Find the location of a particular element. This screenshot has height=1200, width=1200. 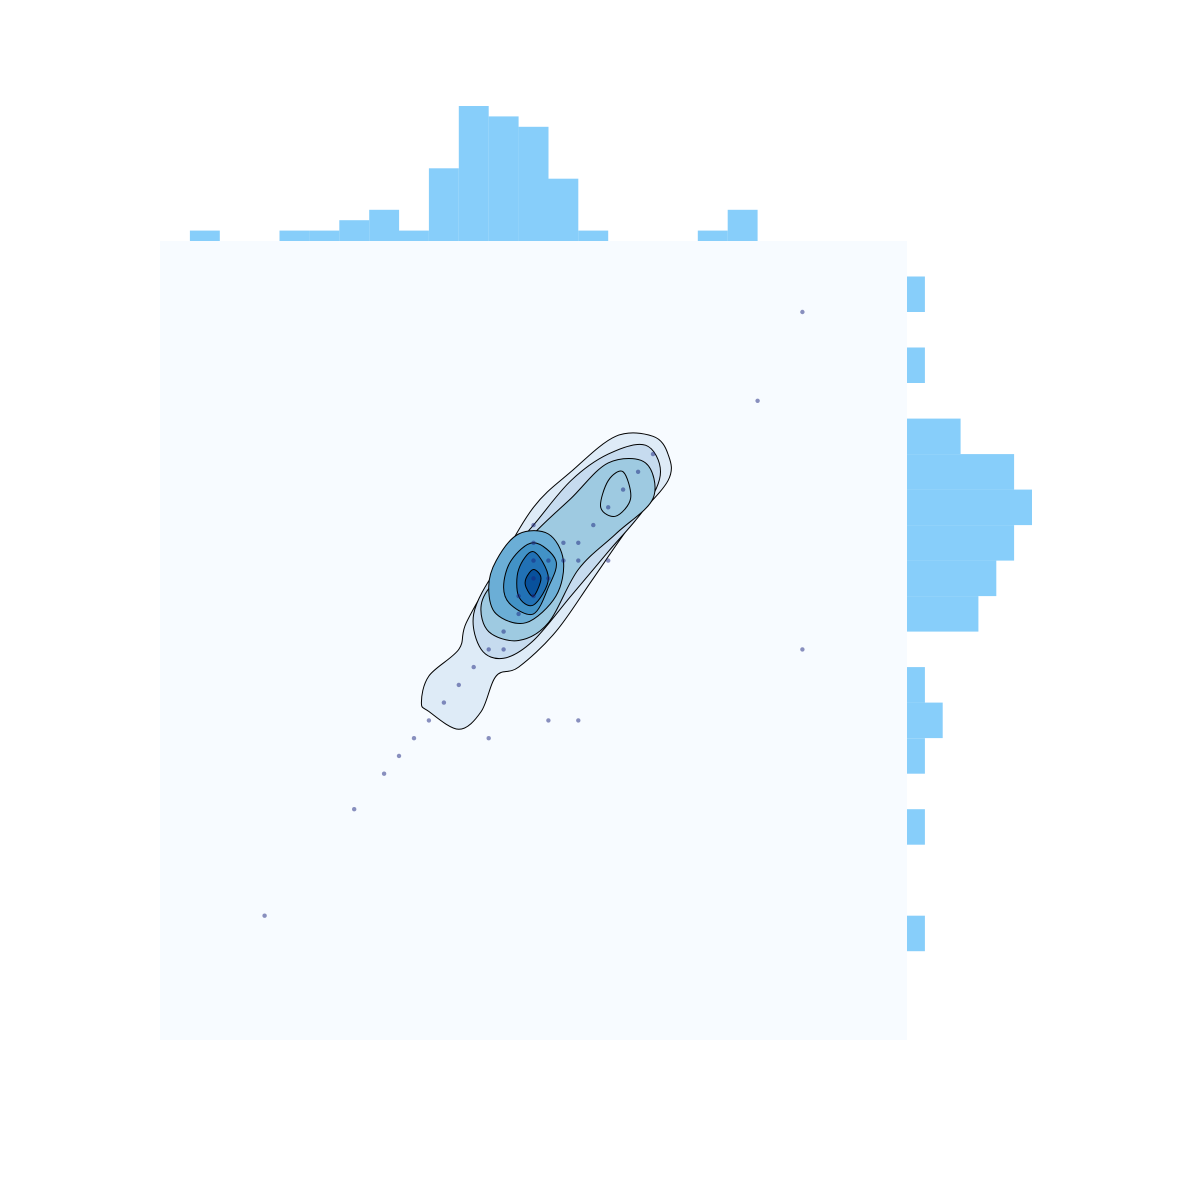

y-marginal-histogram is located at coordinates (969, 614).